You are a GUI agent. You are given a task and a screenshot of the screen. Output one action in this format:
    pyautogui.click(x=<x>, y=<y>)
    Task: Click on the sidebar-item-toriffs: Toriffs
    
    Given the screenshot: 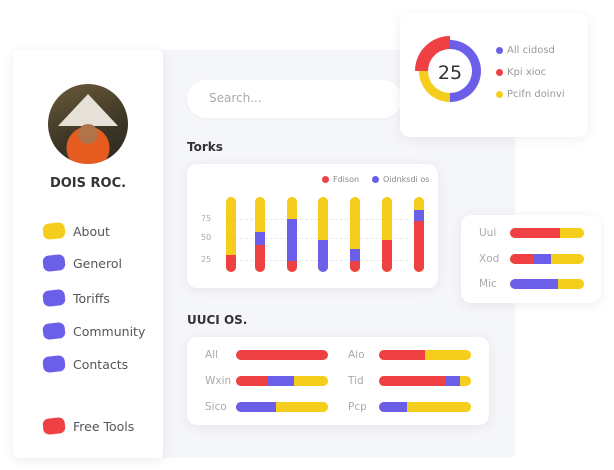 What is the action you would take?
    pyautogui.click(x=76, y=298)
    